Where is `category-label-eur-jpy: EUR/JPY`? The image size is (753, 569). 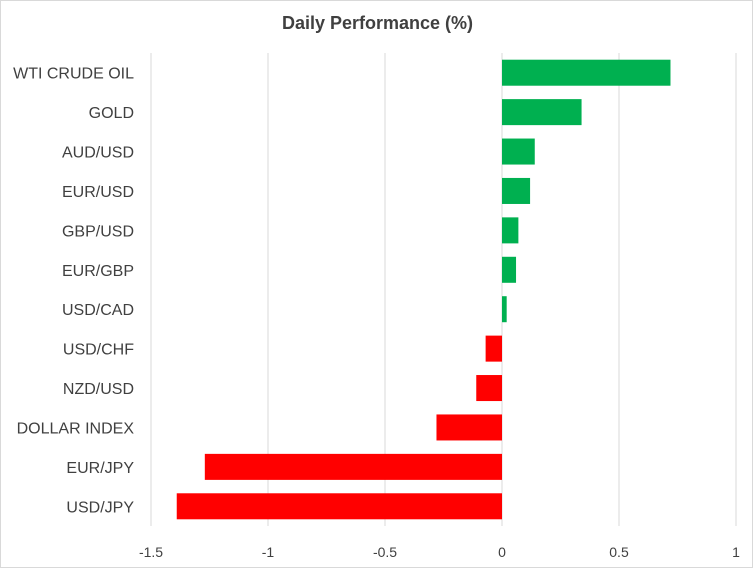 category-label-eur-jpy: EUR/JPY is located at coordinates (100, 468).